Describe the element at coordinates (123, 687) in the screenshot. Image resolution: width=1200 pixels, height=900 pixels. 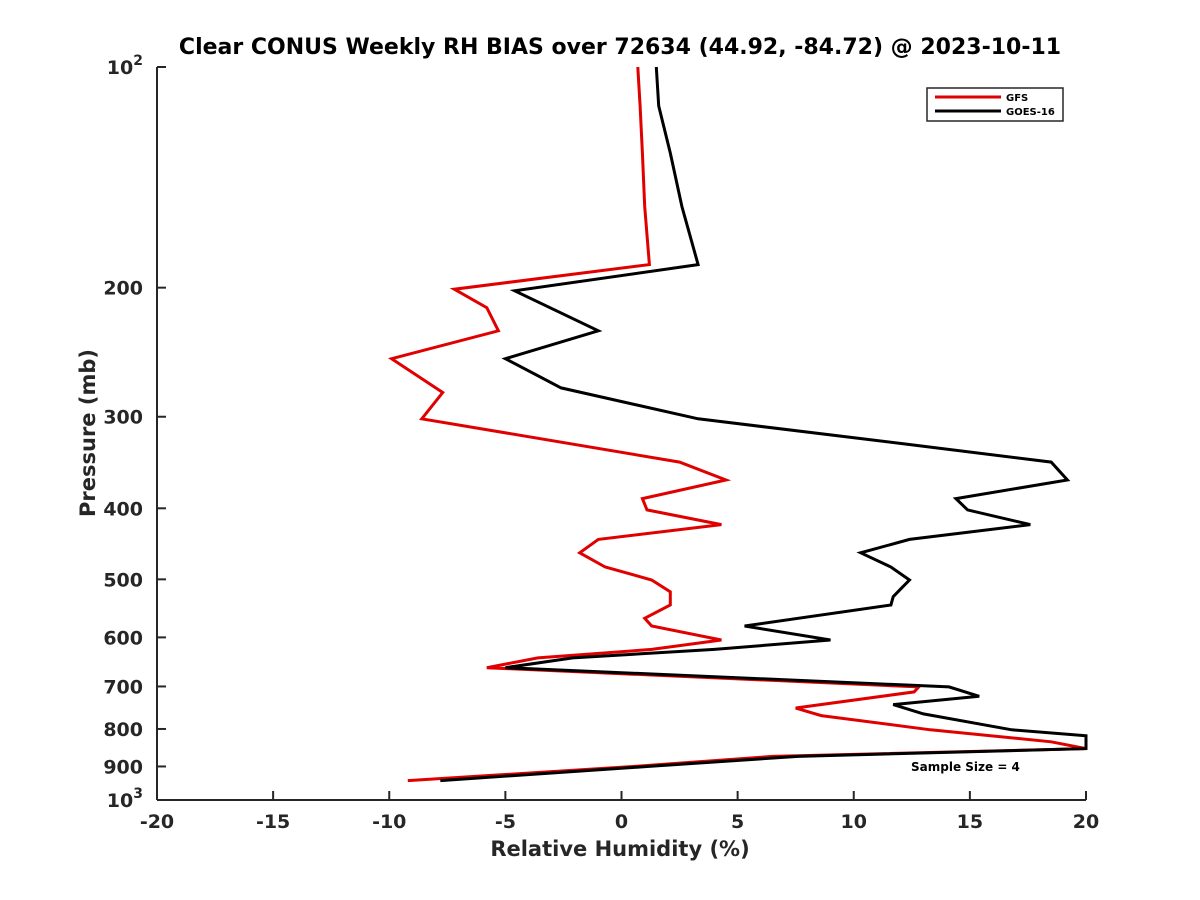
I see `y-tick-label: 700` at that location.